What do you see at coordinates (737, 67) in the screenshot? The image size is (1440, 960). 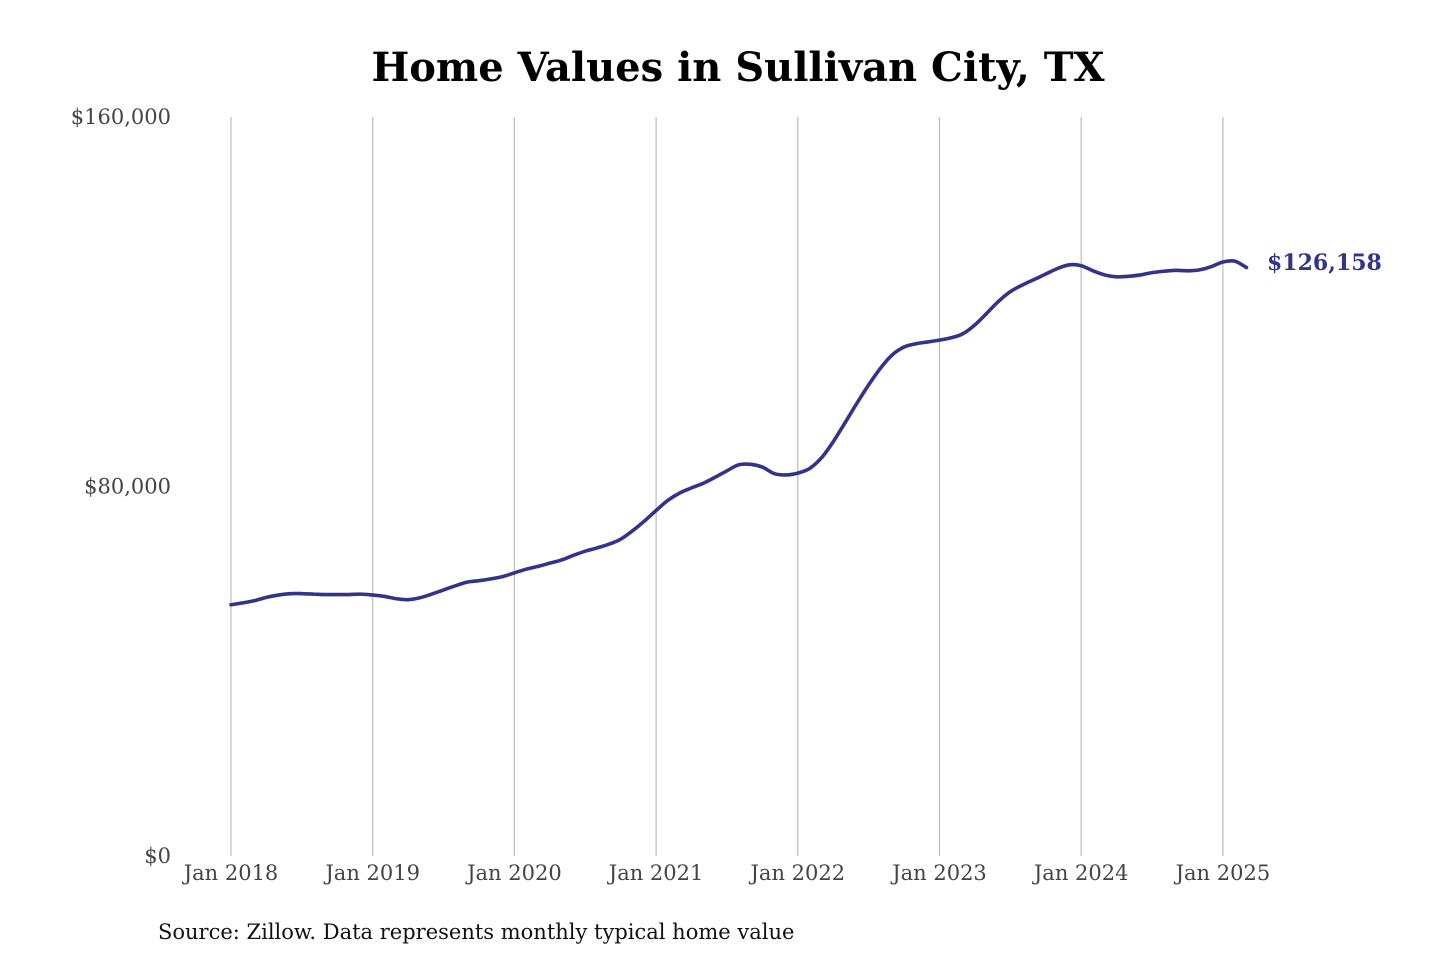 I see `chart-title: Home Values in Sullivan City, TX` at bounding box center [737, 67].